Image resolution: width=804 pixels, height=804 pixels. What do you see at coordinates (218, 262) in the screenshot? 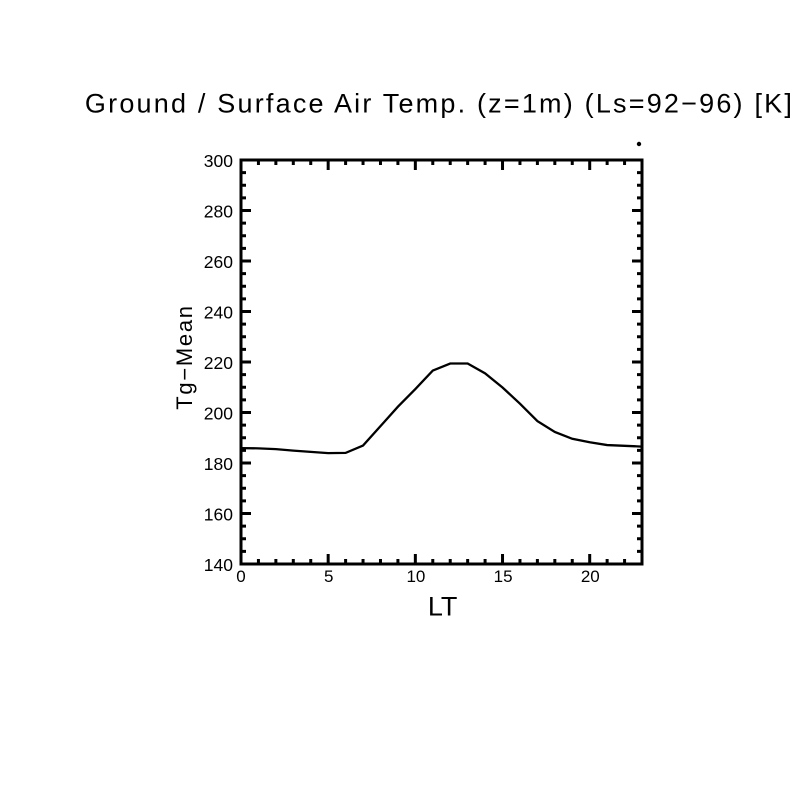
I see `svg-text: 260` at bounding box center [218, 262].